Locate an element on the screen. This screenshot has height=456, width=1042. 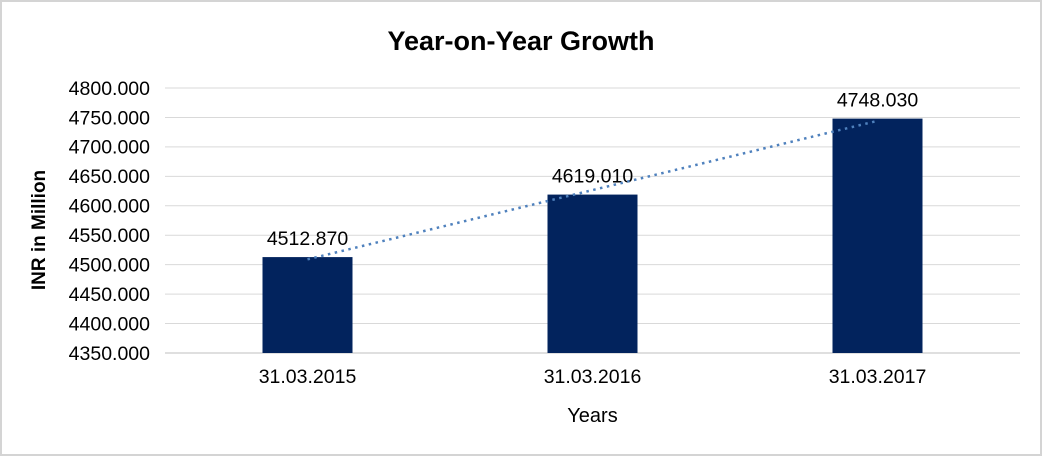
x-tick-label: 31.03.2017 is located at coordinates (878, 377).